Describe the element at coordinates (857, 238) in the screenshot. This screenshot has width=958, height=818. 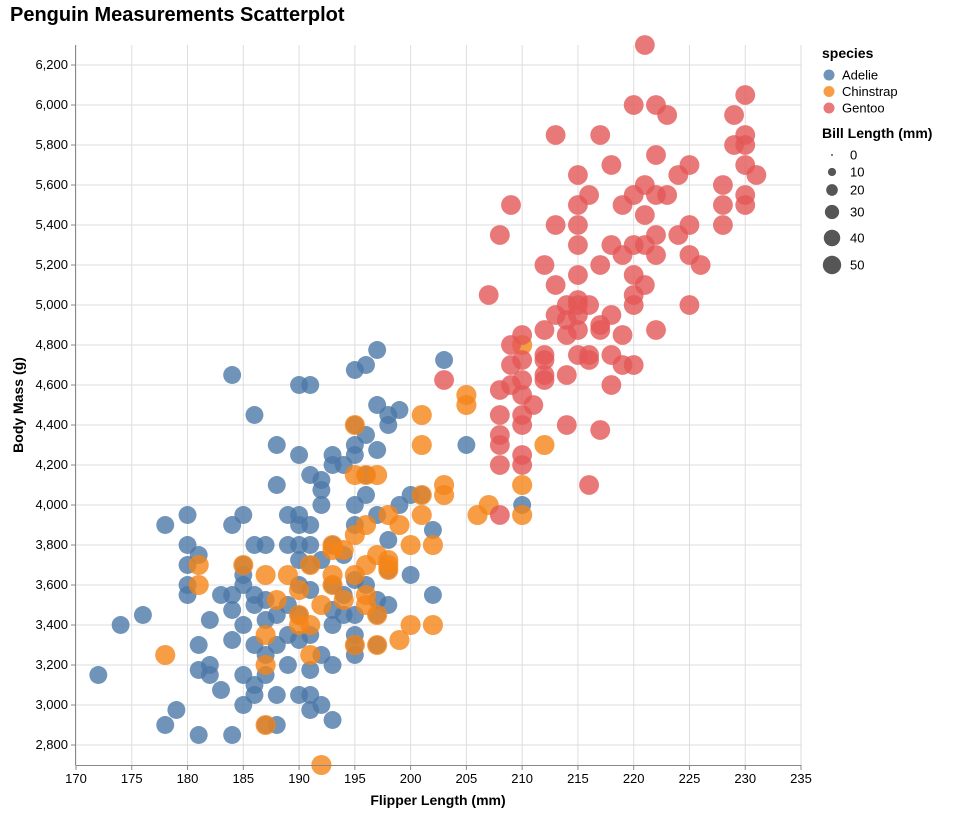
I see `size-legend-label: 40` at that location.